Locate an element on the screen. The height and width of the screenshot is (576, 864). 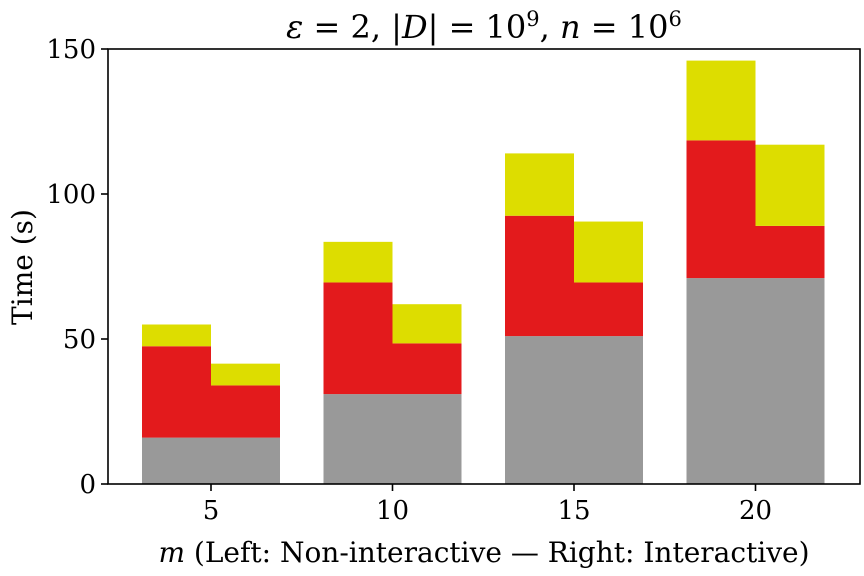
bar-segment-middle-5-right is located at coordinates (245, 411).